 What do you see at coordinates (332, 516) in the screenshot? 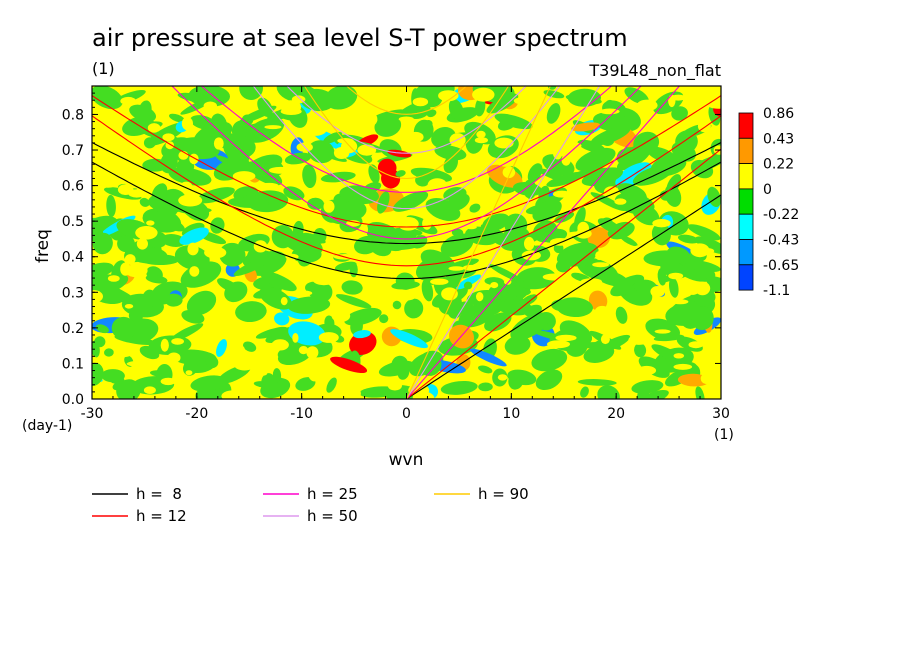
I see `legend-label: h = 50` at bounding box center [332, 516].